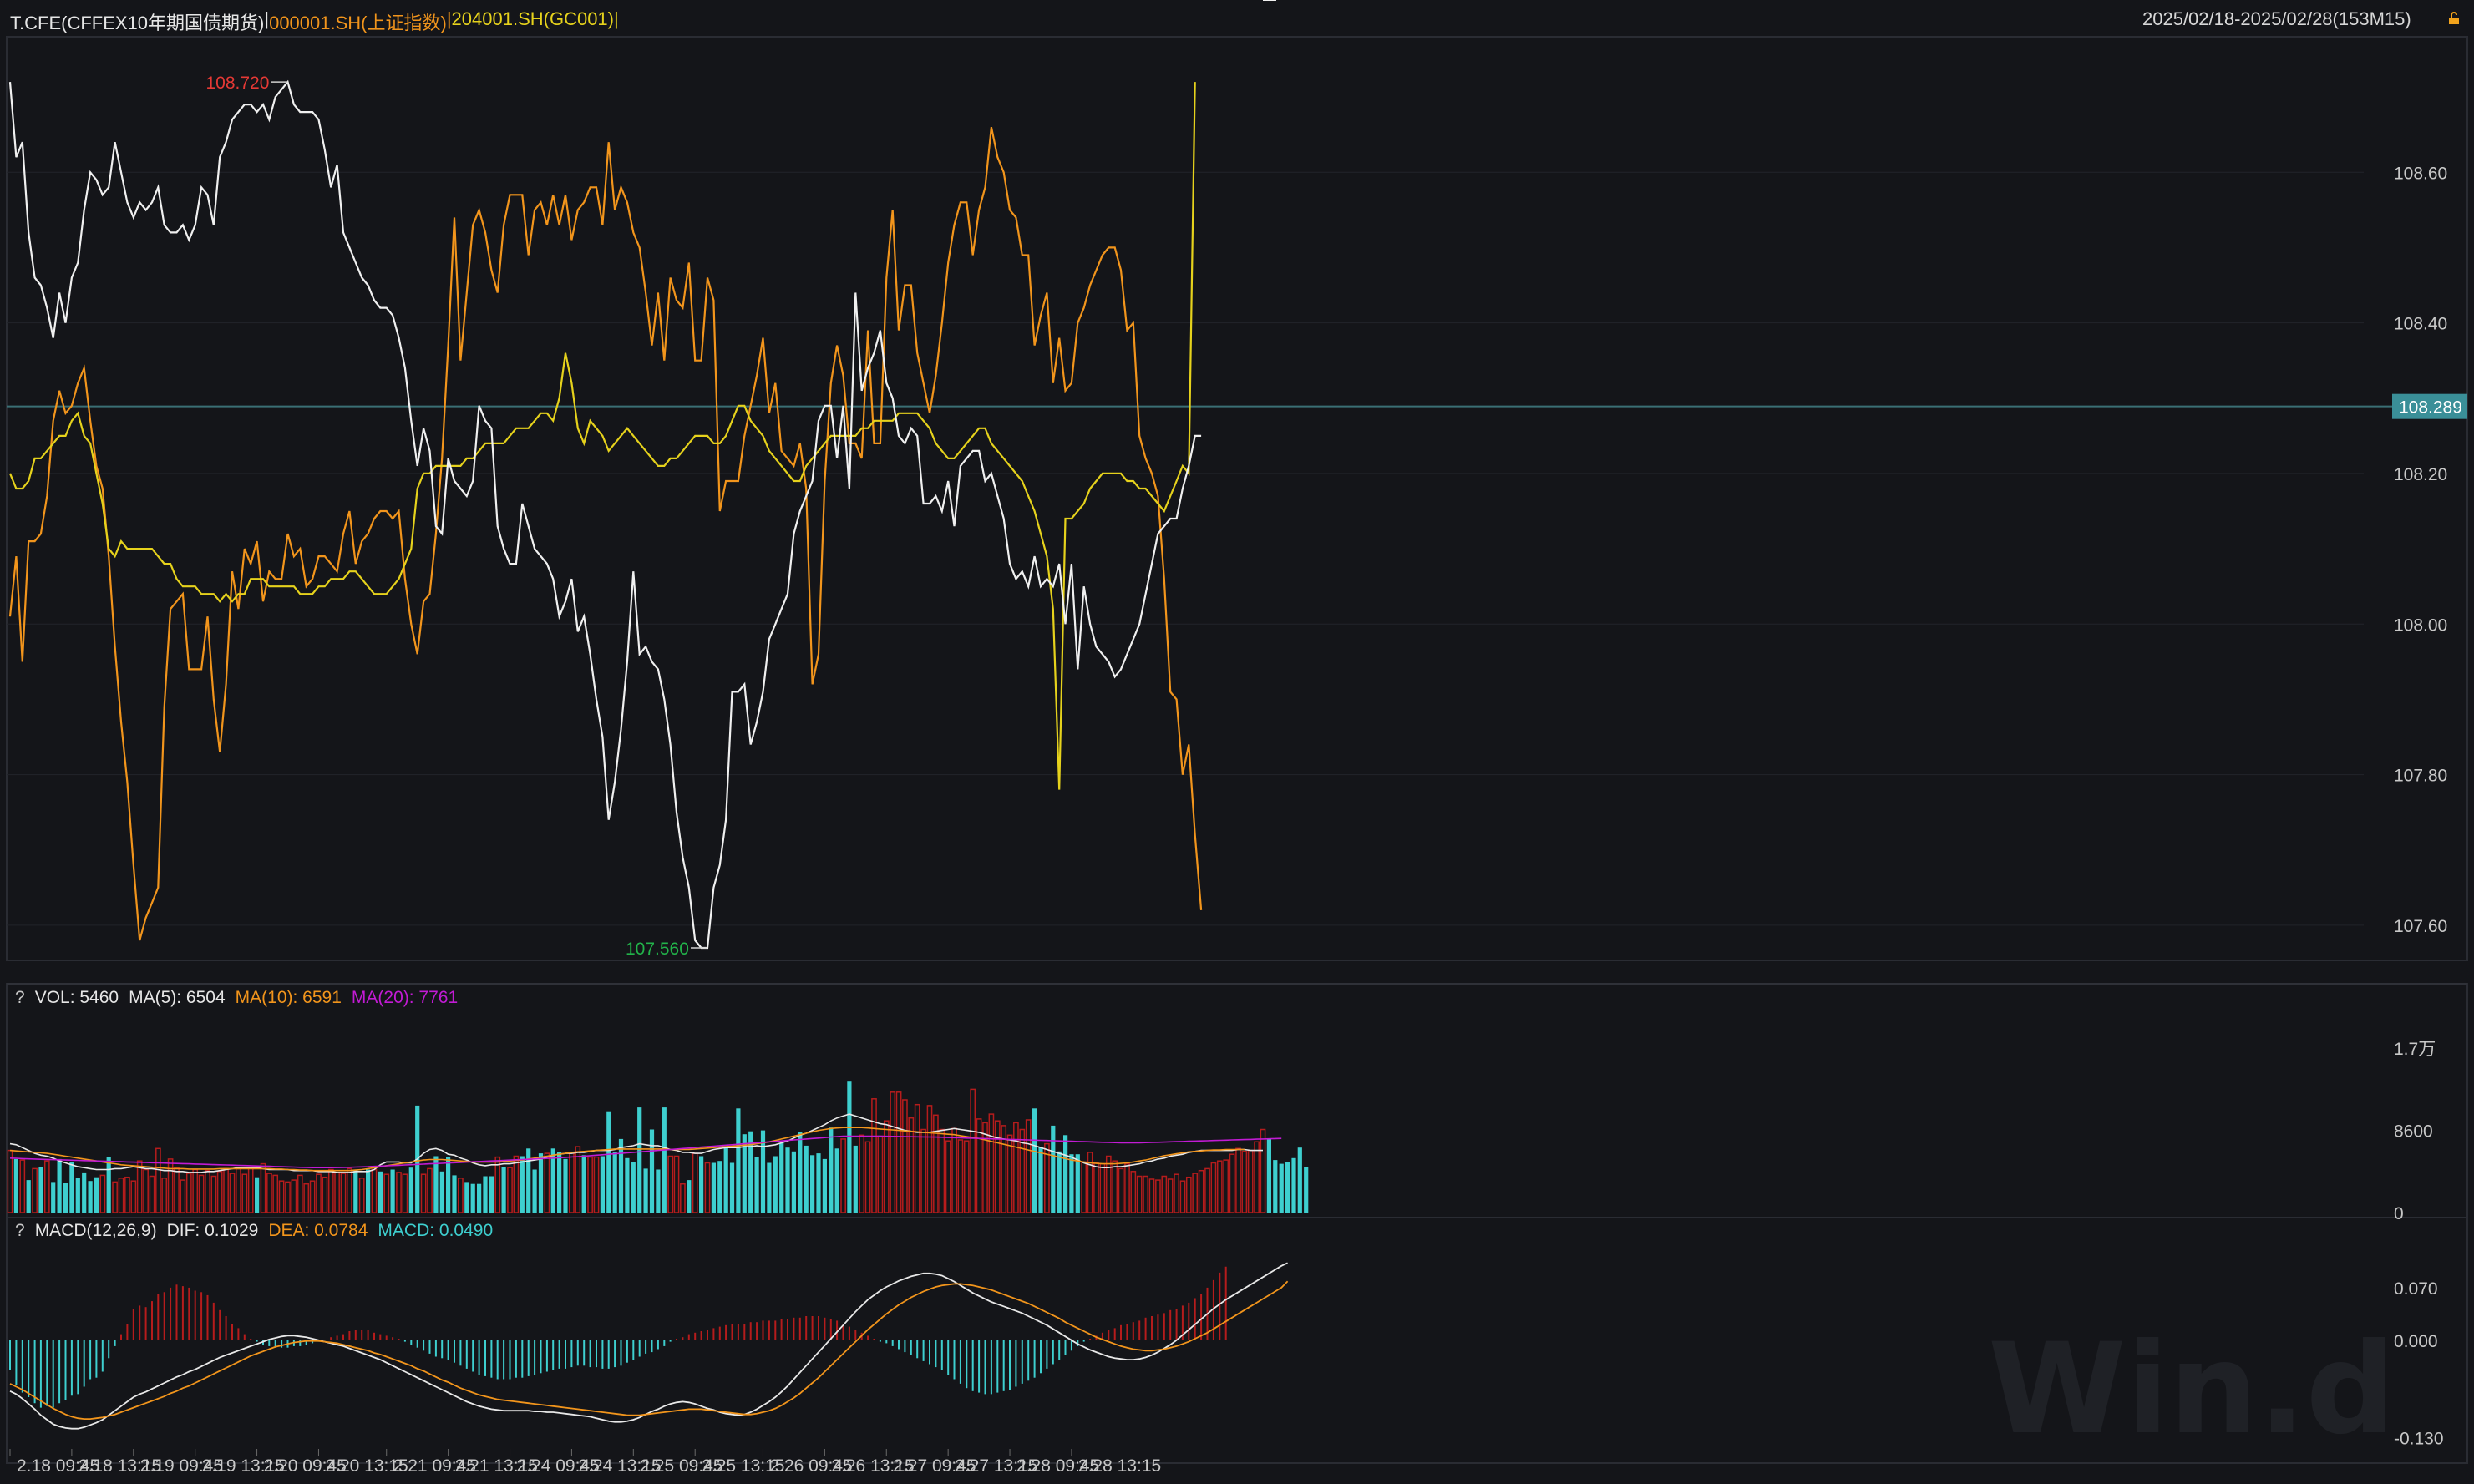 The height and width of the screenshot is (1484, 2474). Describe the element at coordinates (2420, 926) in the screenshot. I see `price-tick-label: 107.60` at that location.